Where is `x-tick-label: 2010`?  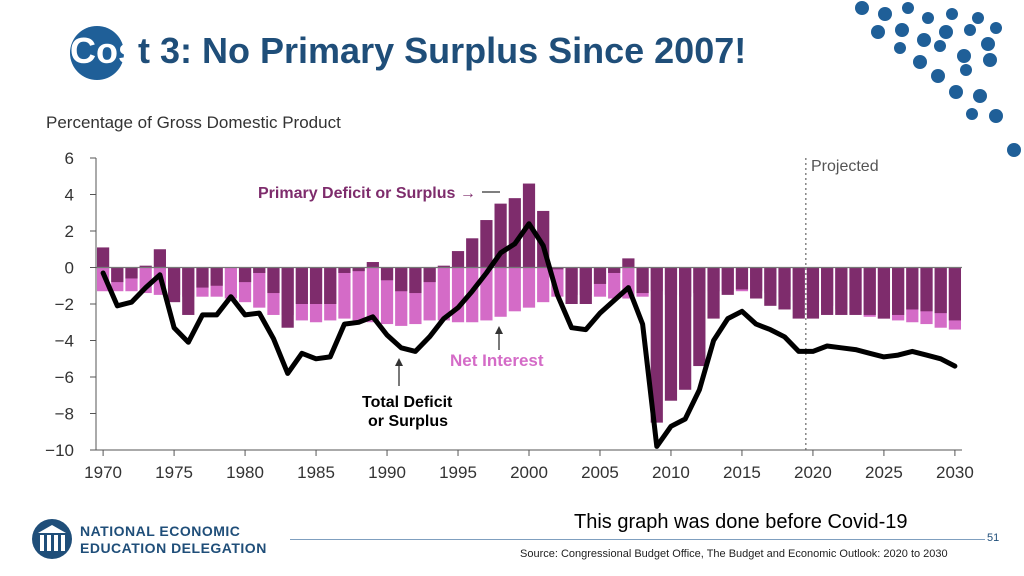
x-tick-label: 2010 is located at coordinates (671, 472).